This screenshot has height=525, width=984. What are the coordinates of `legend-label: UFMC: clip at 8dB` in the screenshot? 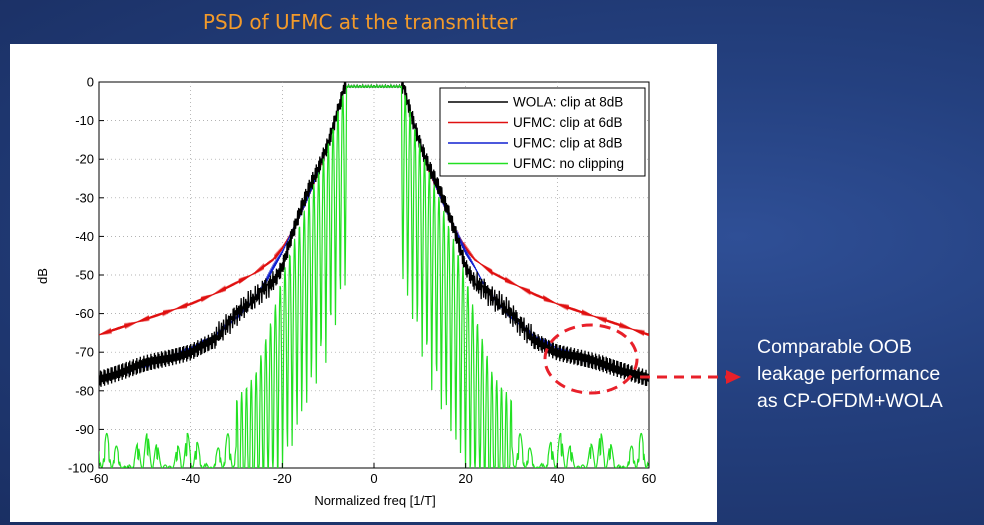 It's located at (568, 143).